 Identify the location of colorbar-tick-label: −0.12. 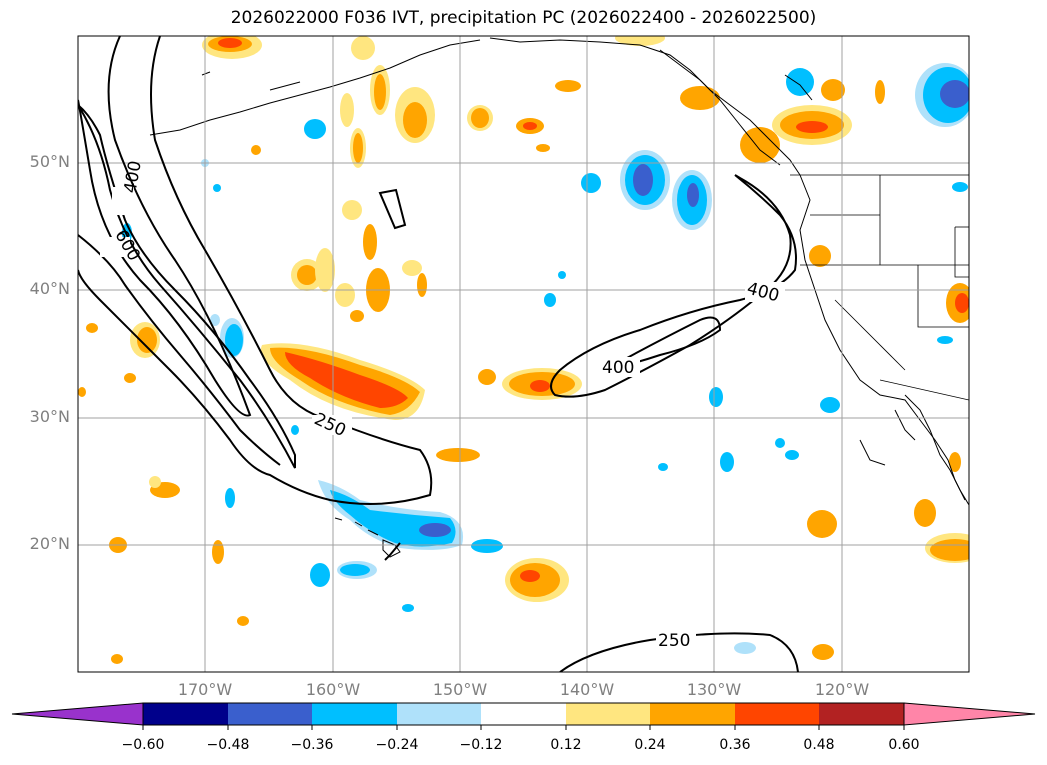
(481, 745).